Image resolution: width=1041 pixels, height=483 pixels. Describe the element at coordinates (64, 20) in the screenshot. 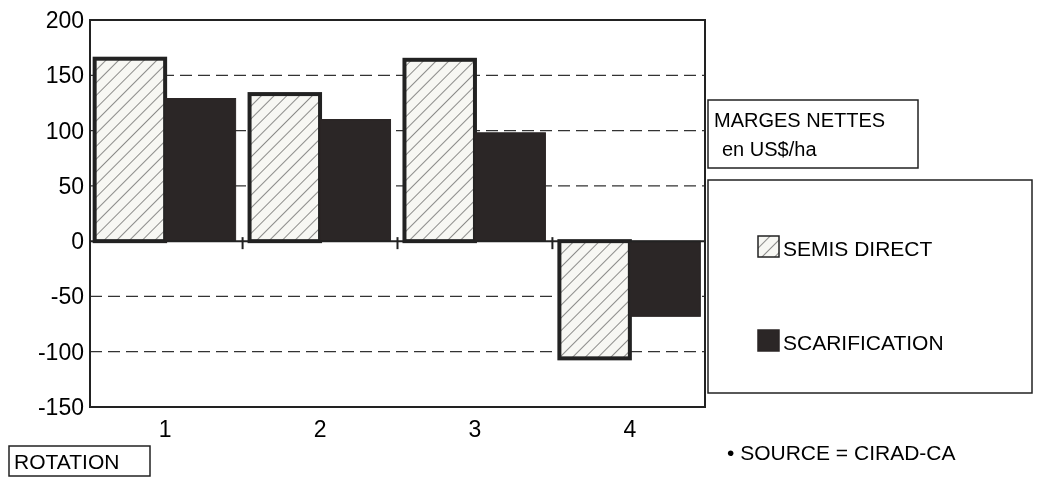

I see `y-tick-label: 200` at that location.